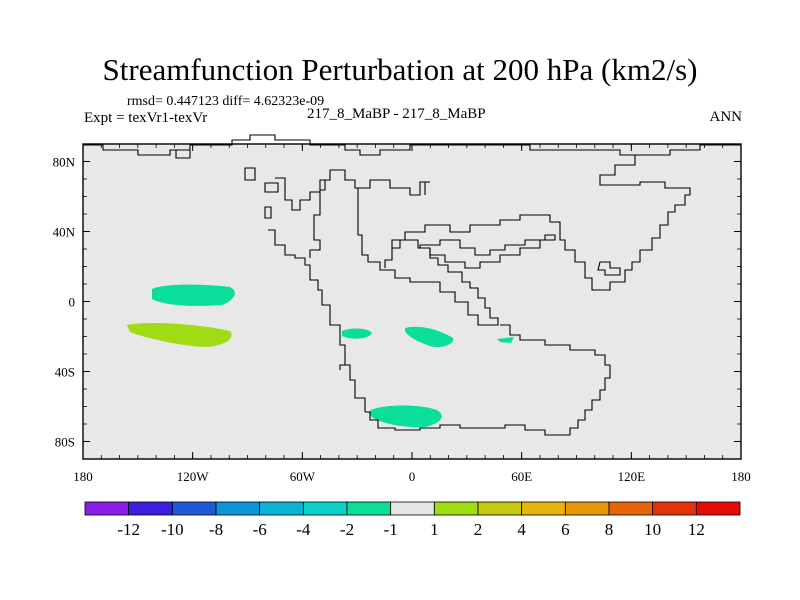  Describe the element at coordinates (226, 101) in the screenshot. I see `rmsd-stats: rmsd= 0.447123 diff= 4.62323e-09` at that location.